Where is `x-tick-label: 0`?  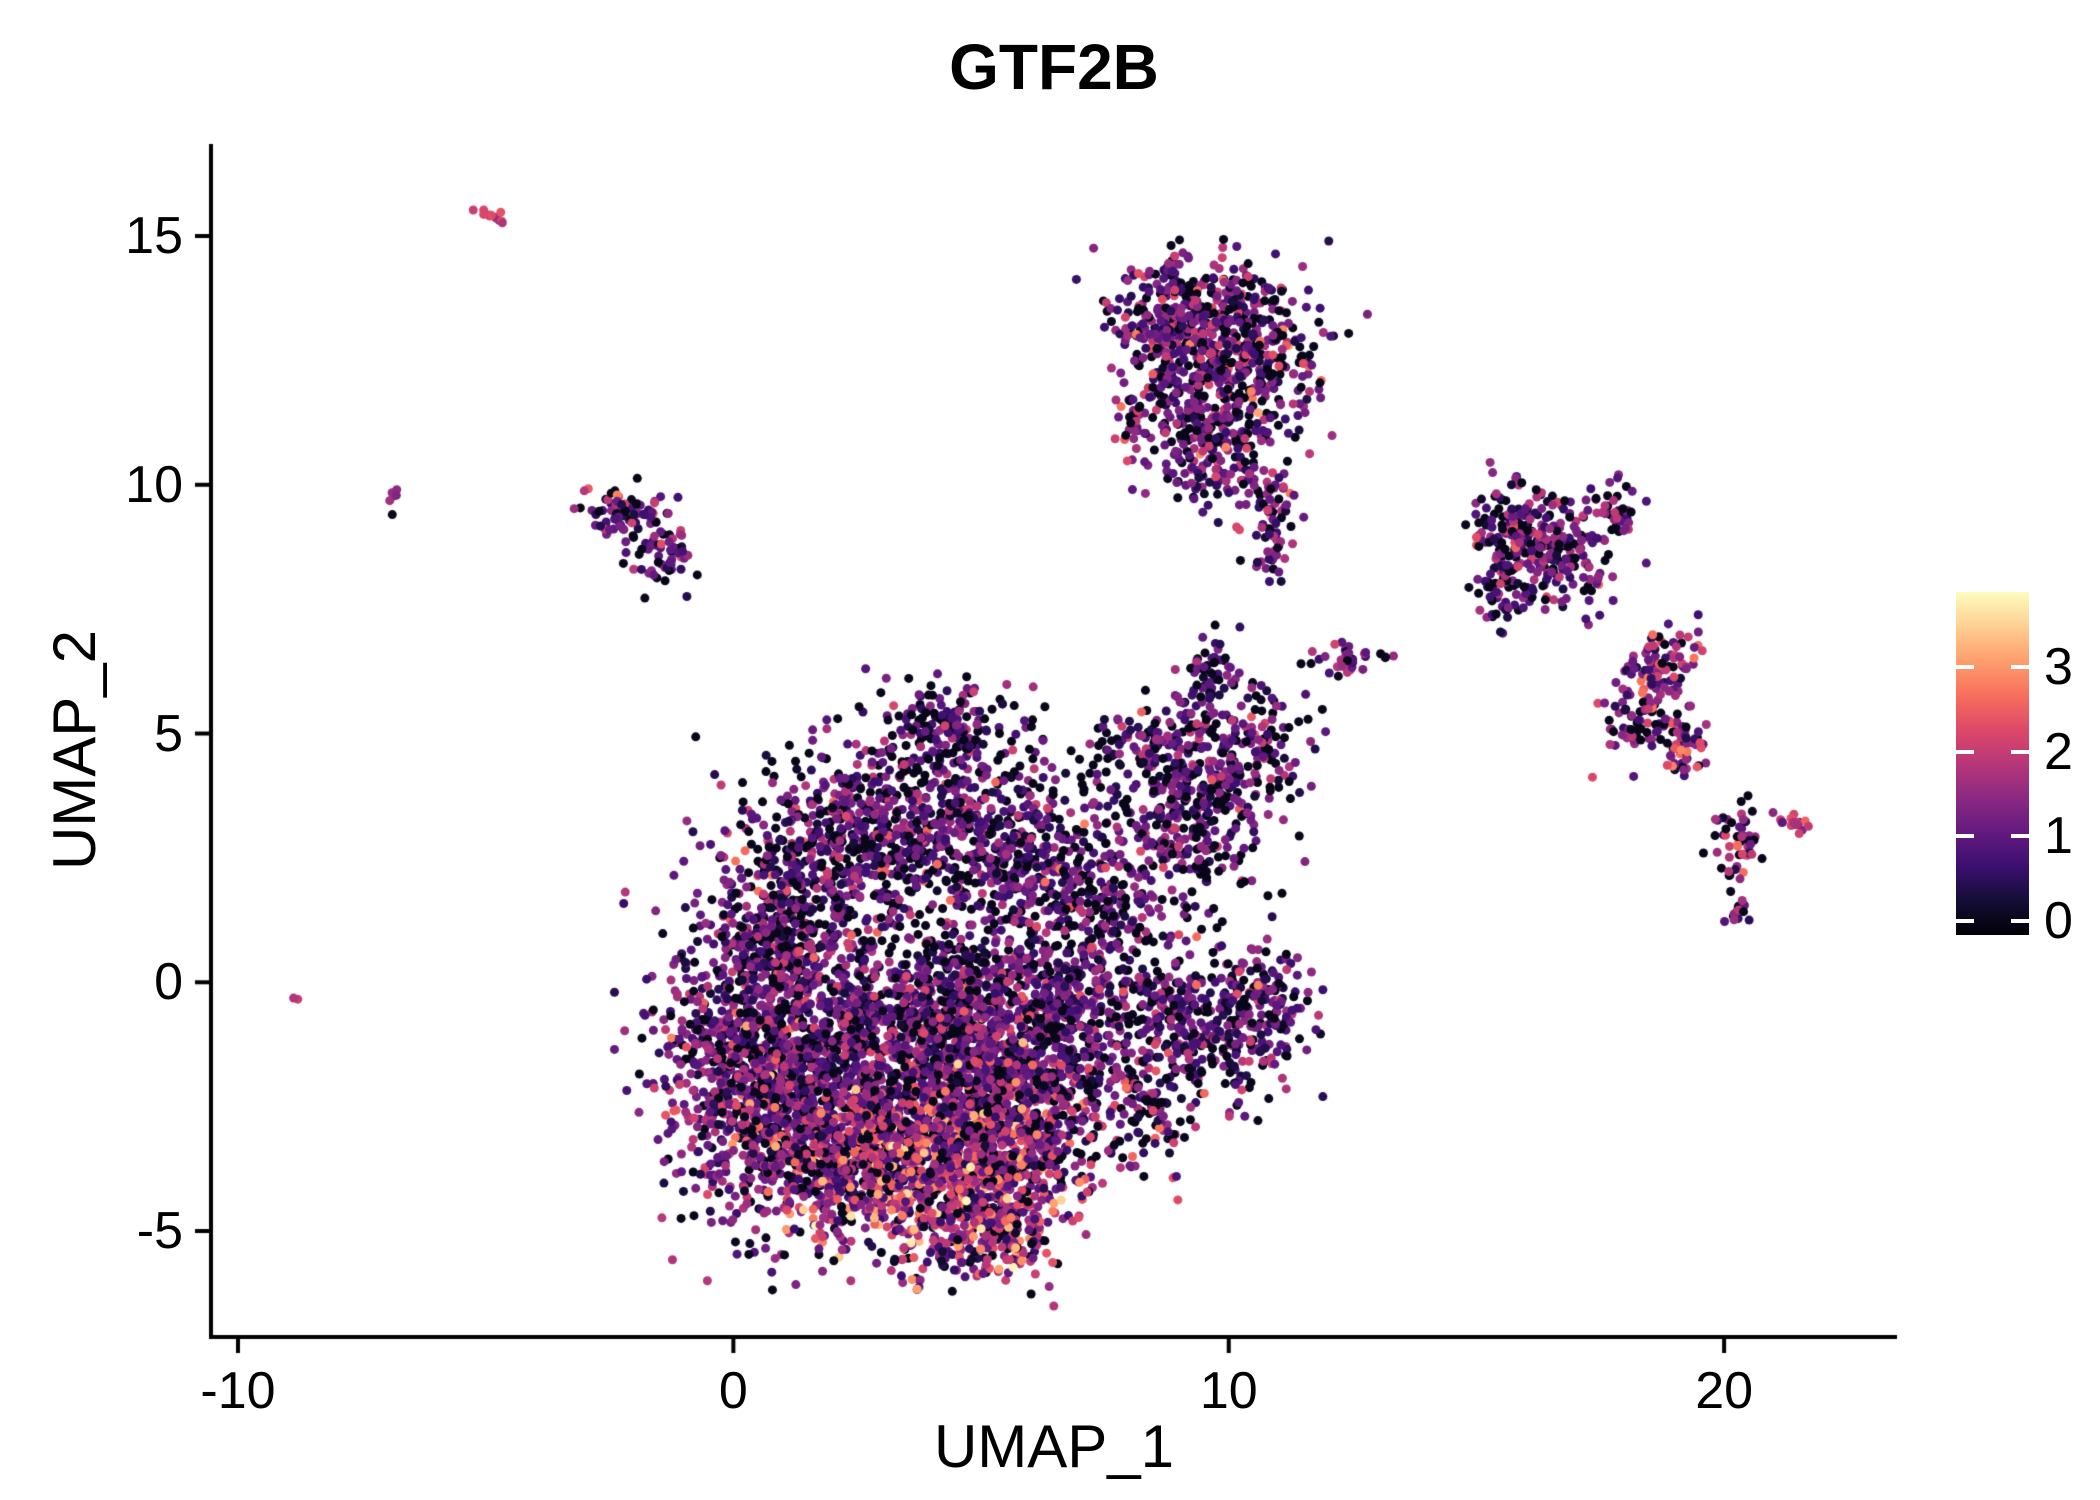
x-tick-label: 0 is located at coordinates (733, 1391).